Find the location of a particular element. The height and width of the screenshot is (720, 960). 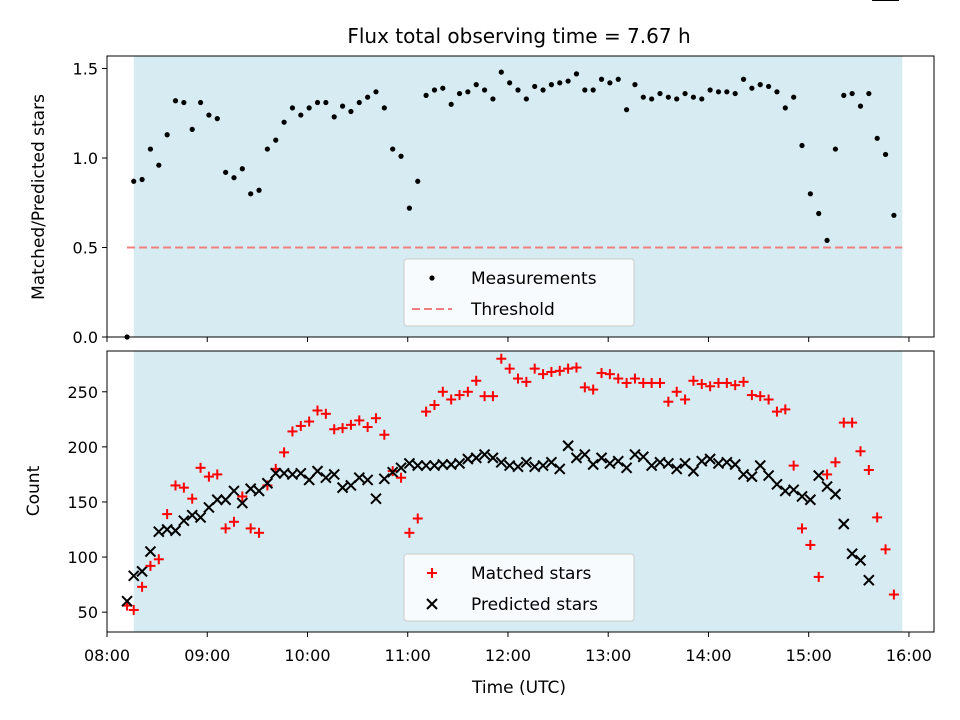

x-axis-label: Time (UTC) is located at coordinates (518, 688).